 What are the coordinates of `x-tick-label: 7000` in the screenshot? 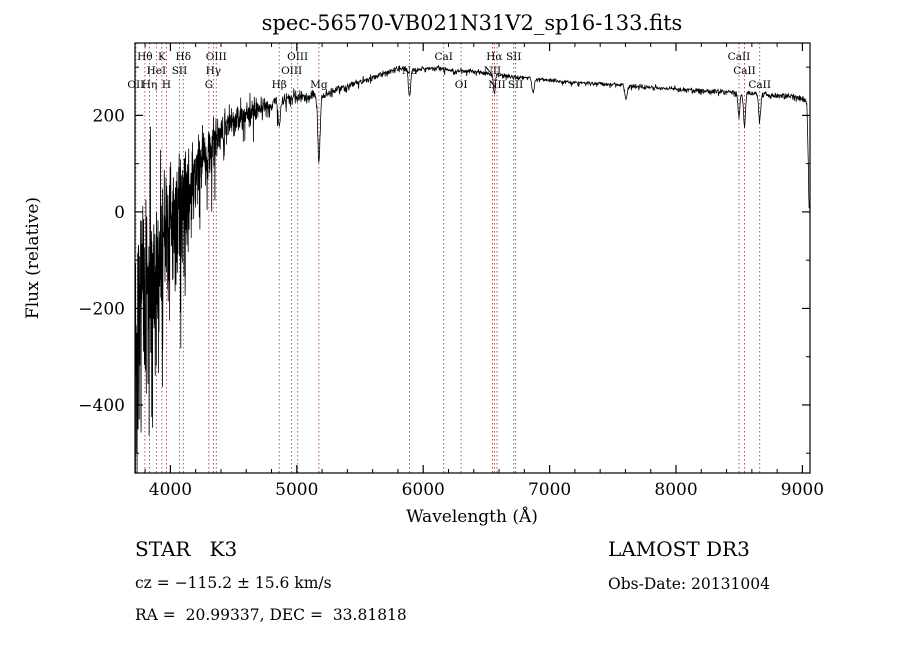 It's located at (549, 490).